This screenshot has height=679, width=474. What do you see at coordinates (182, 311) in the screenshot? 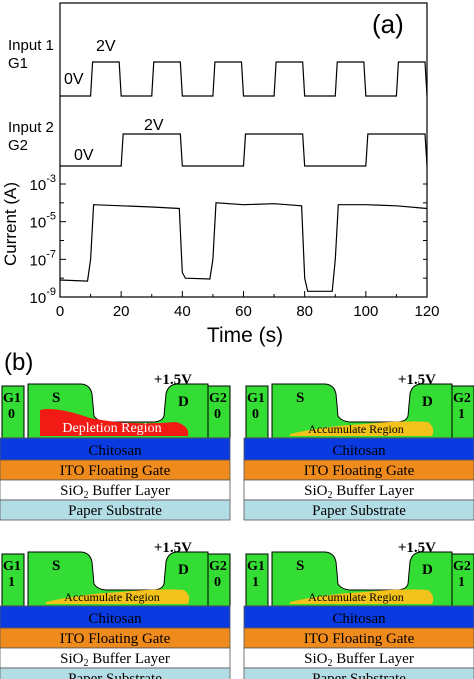
I see `x-tick-label: 40` at bounding box center [182, 311].